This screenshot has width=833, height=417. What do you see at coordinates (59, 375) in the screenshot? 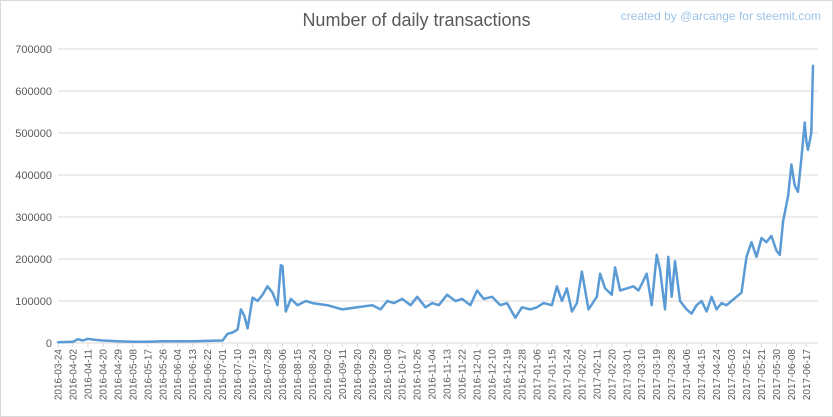
I see `x-tick-label: 2016-03-24` at bounding box center [59, 375].